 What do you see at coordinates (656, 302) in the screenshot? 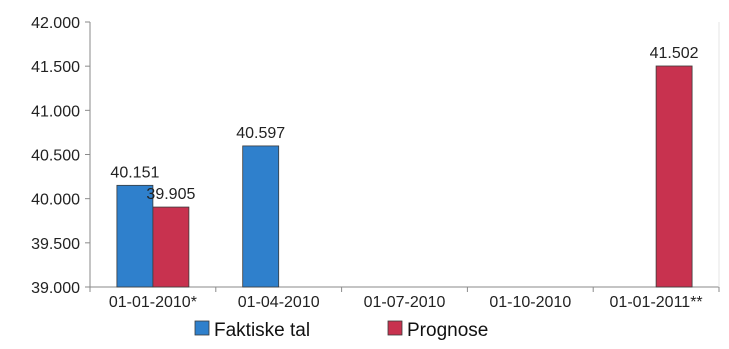
I see `x-tick-label-01-01-2011: 01-01-2011**` at bounding box center [656, 302].